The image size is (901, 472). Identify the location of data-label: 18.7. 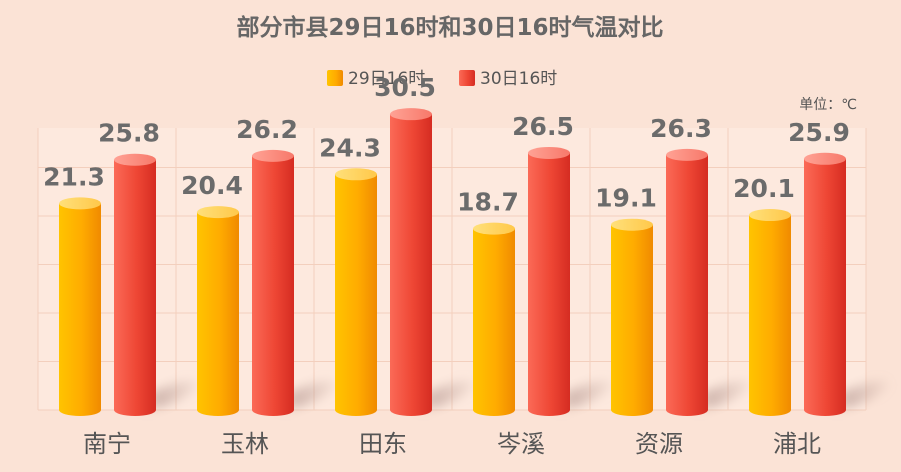
(488, 202).